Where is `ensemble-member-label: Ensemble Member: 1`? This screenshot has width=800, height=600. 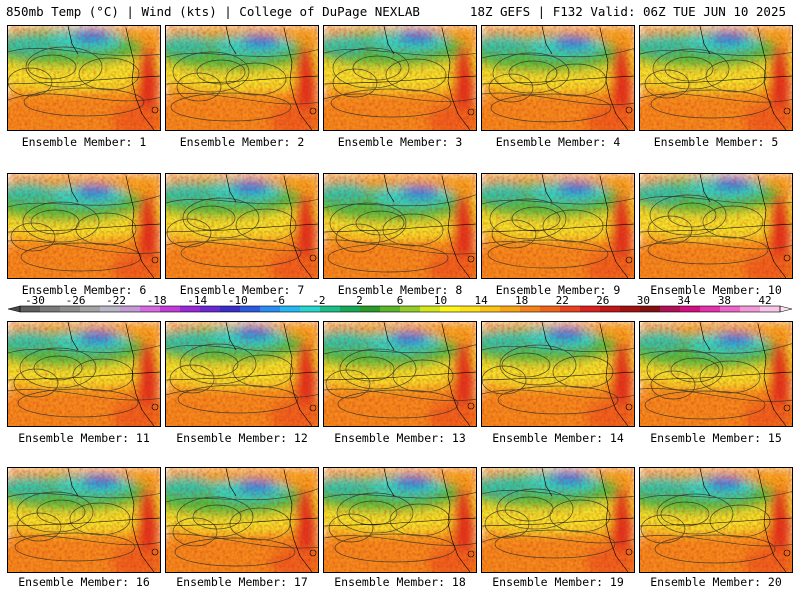 ensemble-member-label: Ensemble Member: 1 is located at coordinates (84, 142).